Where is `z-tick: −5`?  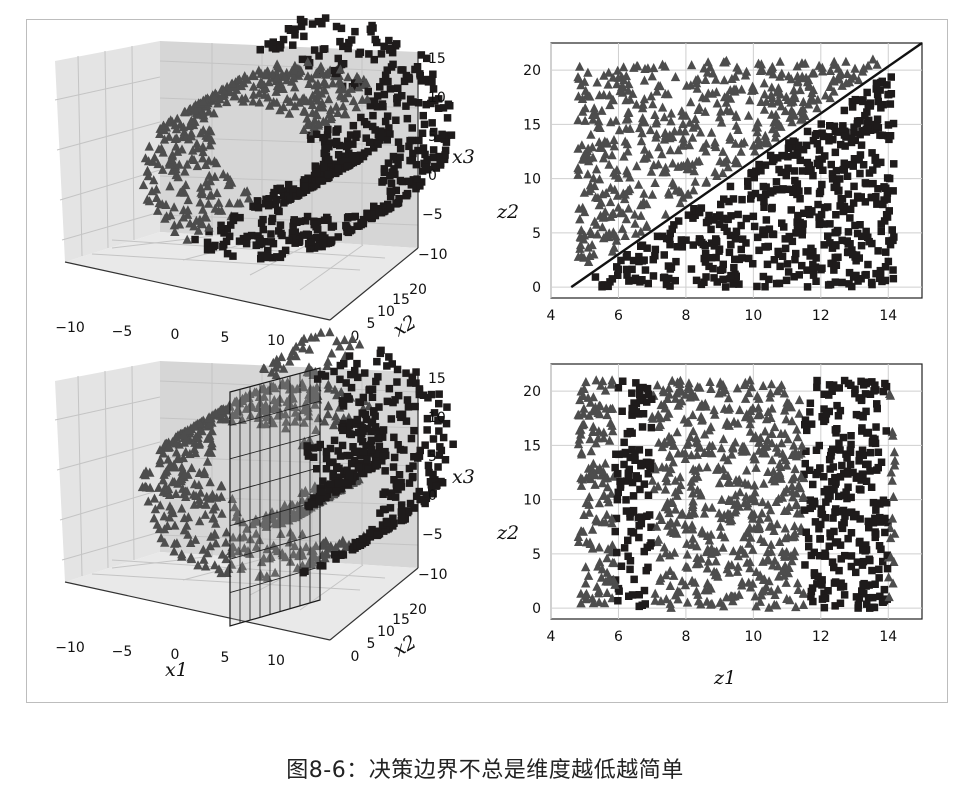
z-tick: −5 is located at coordinates (432, 215).